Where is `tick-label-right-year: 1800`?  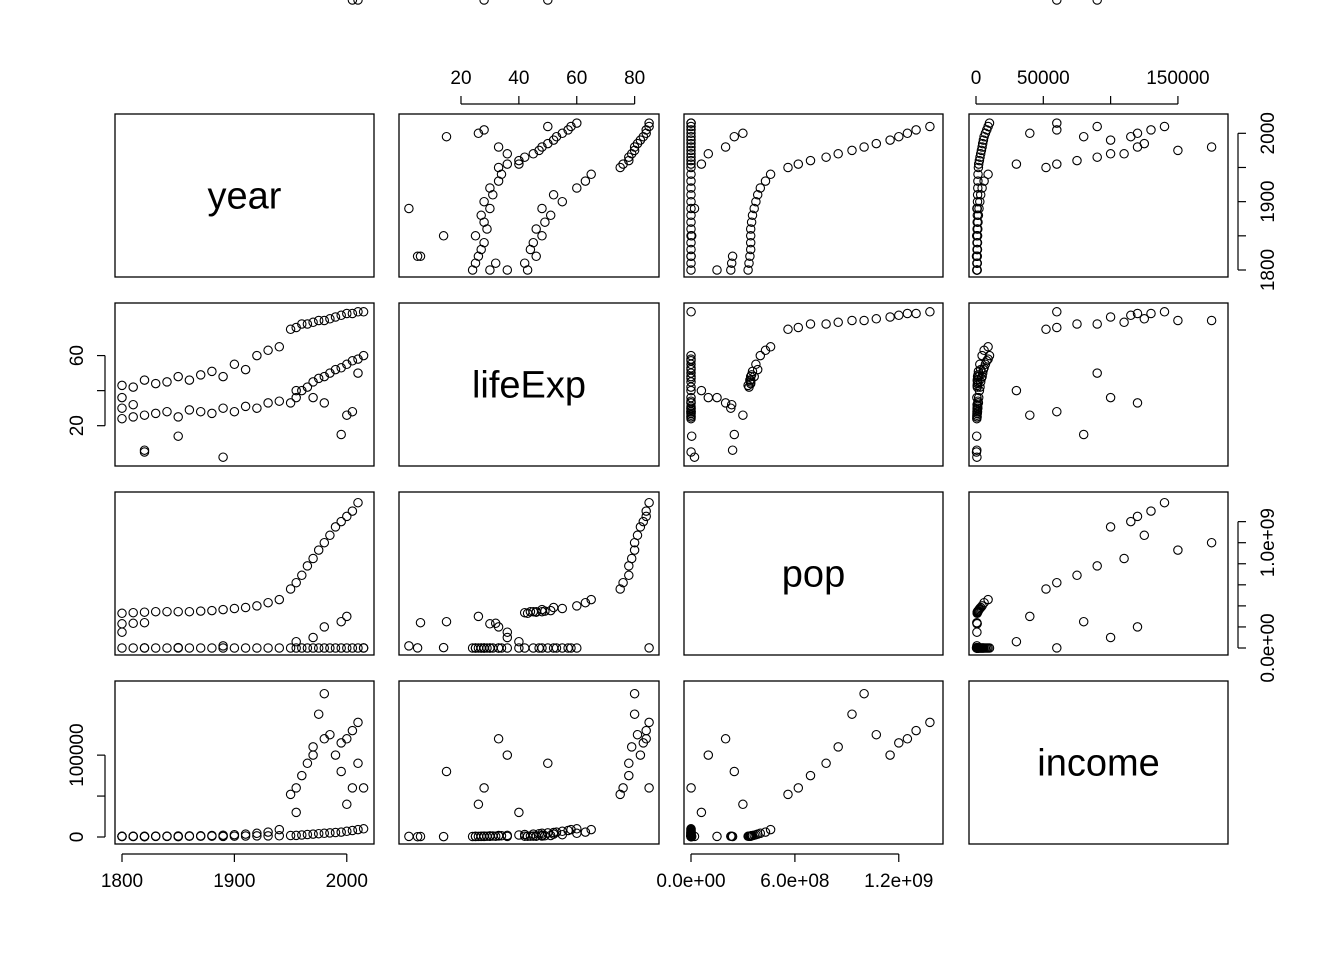
tick-label-right-year: 1800 is located at coordinates (1268, 270).